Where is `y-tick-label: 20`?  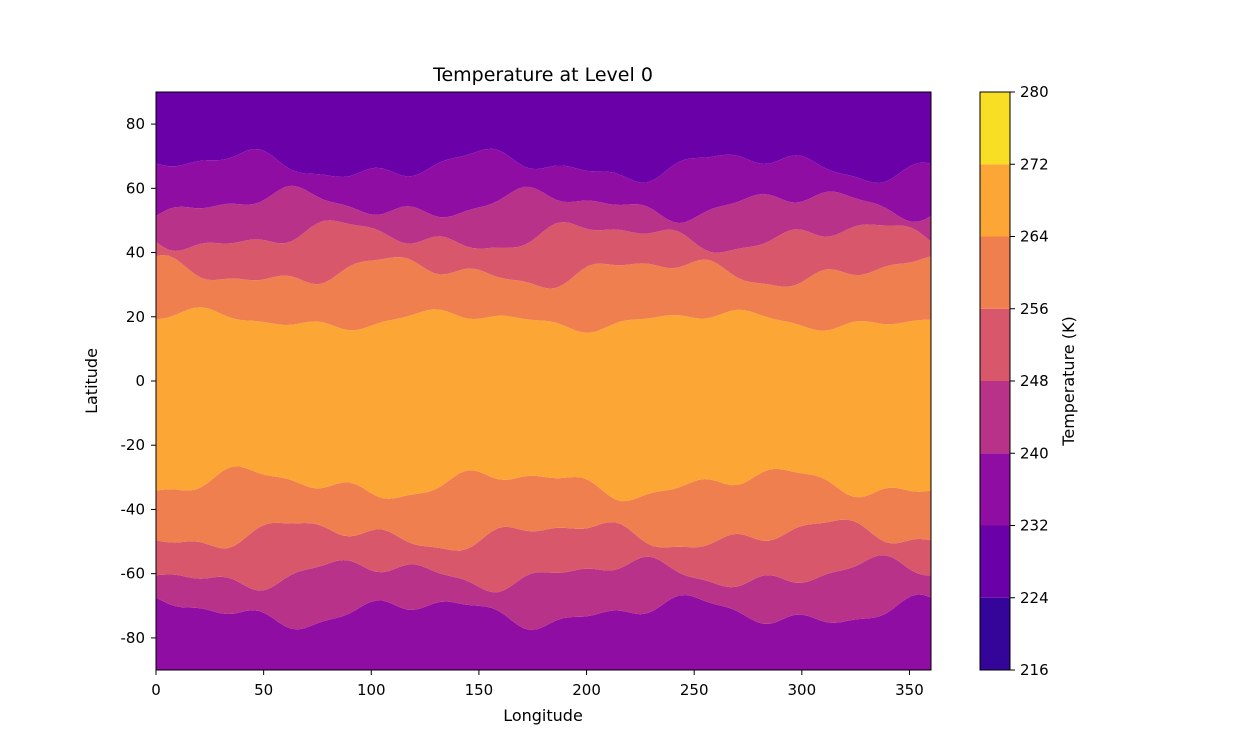
y-tick-label: 20 is located at coordinates (135, 317).